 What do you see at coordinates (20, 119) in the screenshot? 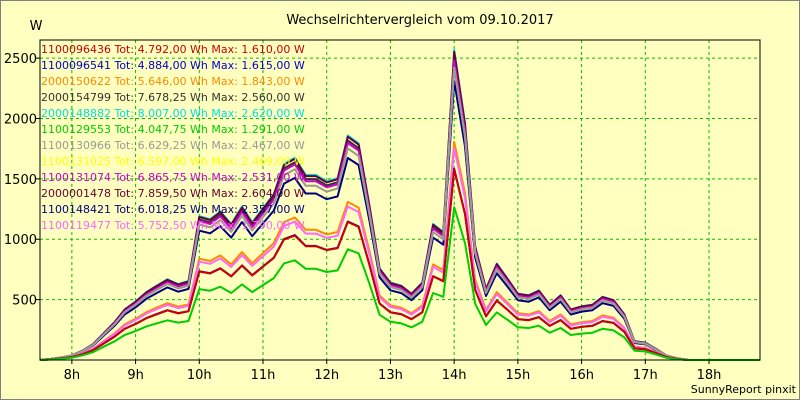
I see `y-tick-label-3: 2000` at bounding box center [20, 119].